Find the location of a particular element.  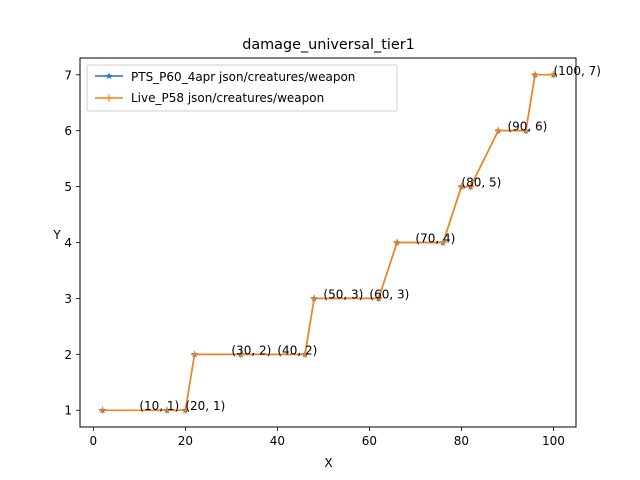

x-tick-label: 20 is located at coordinates (185, 441).